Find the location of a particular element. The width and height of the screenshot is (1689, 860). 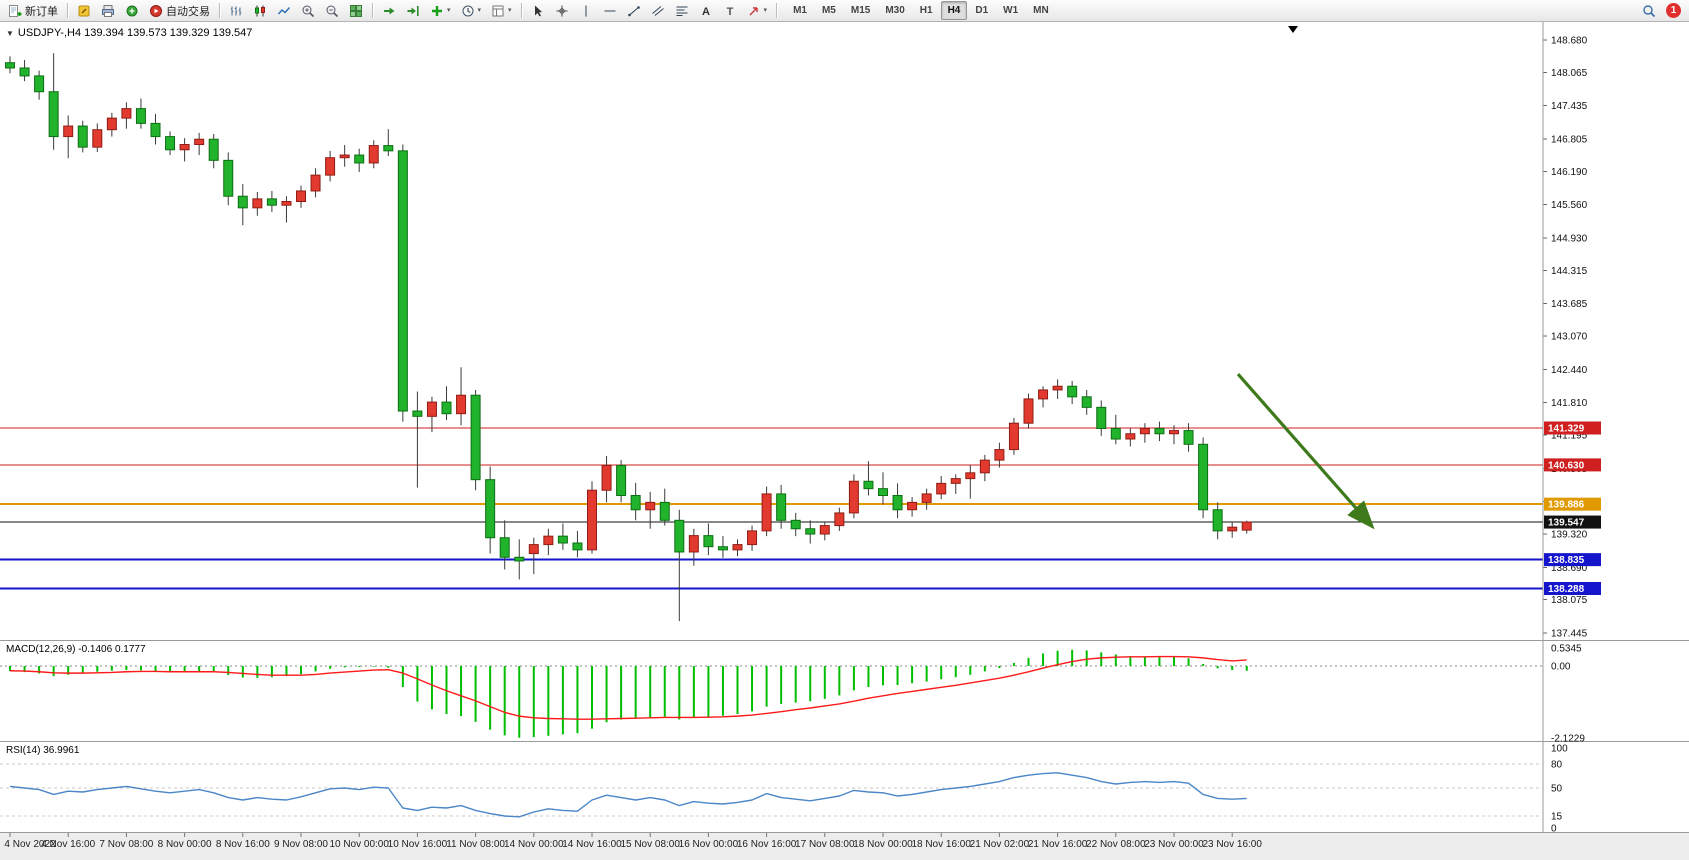

timeframe-h1: H1 is located at coordinates (926, 10).